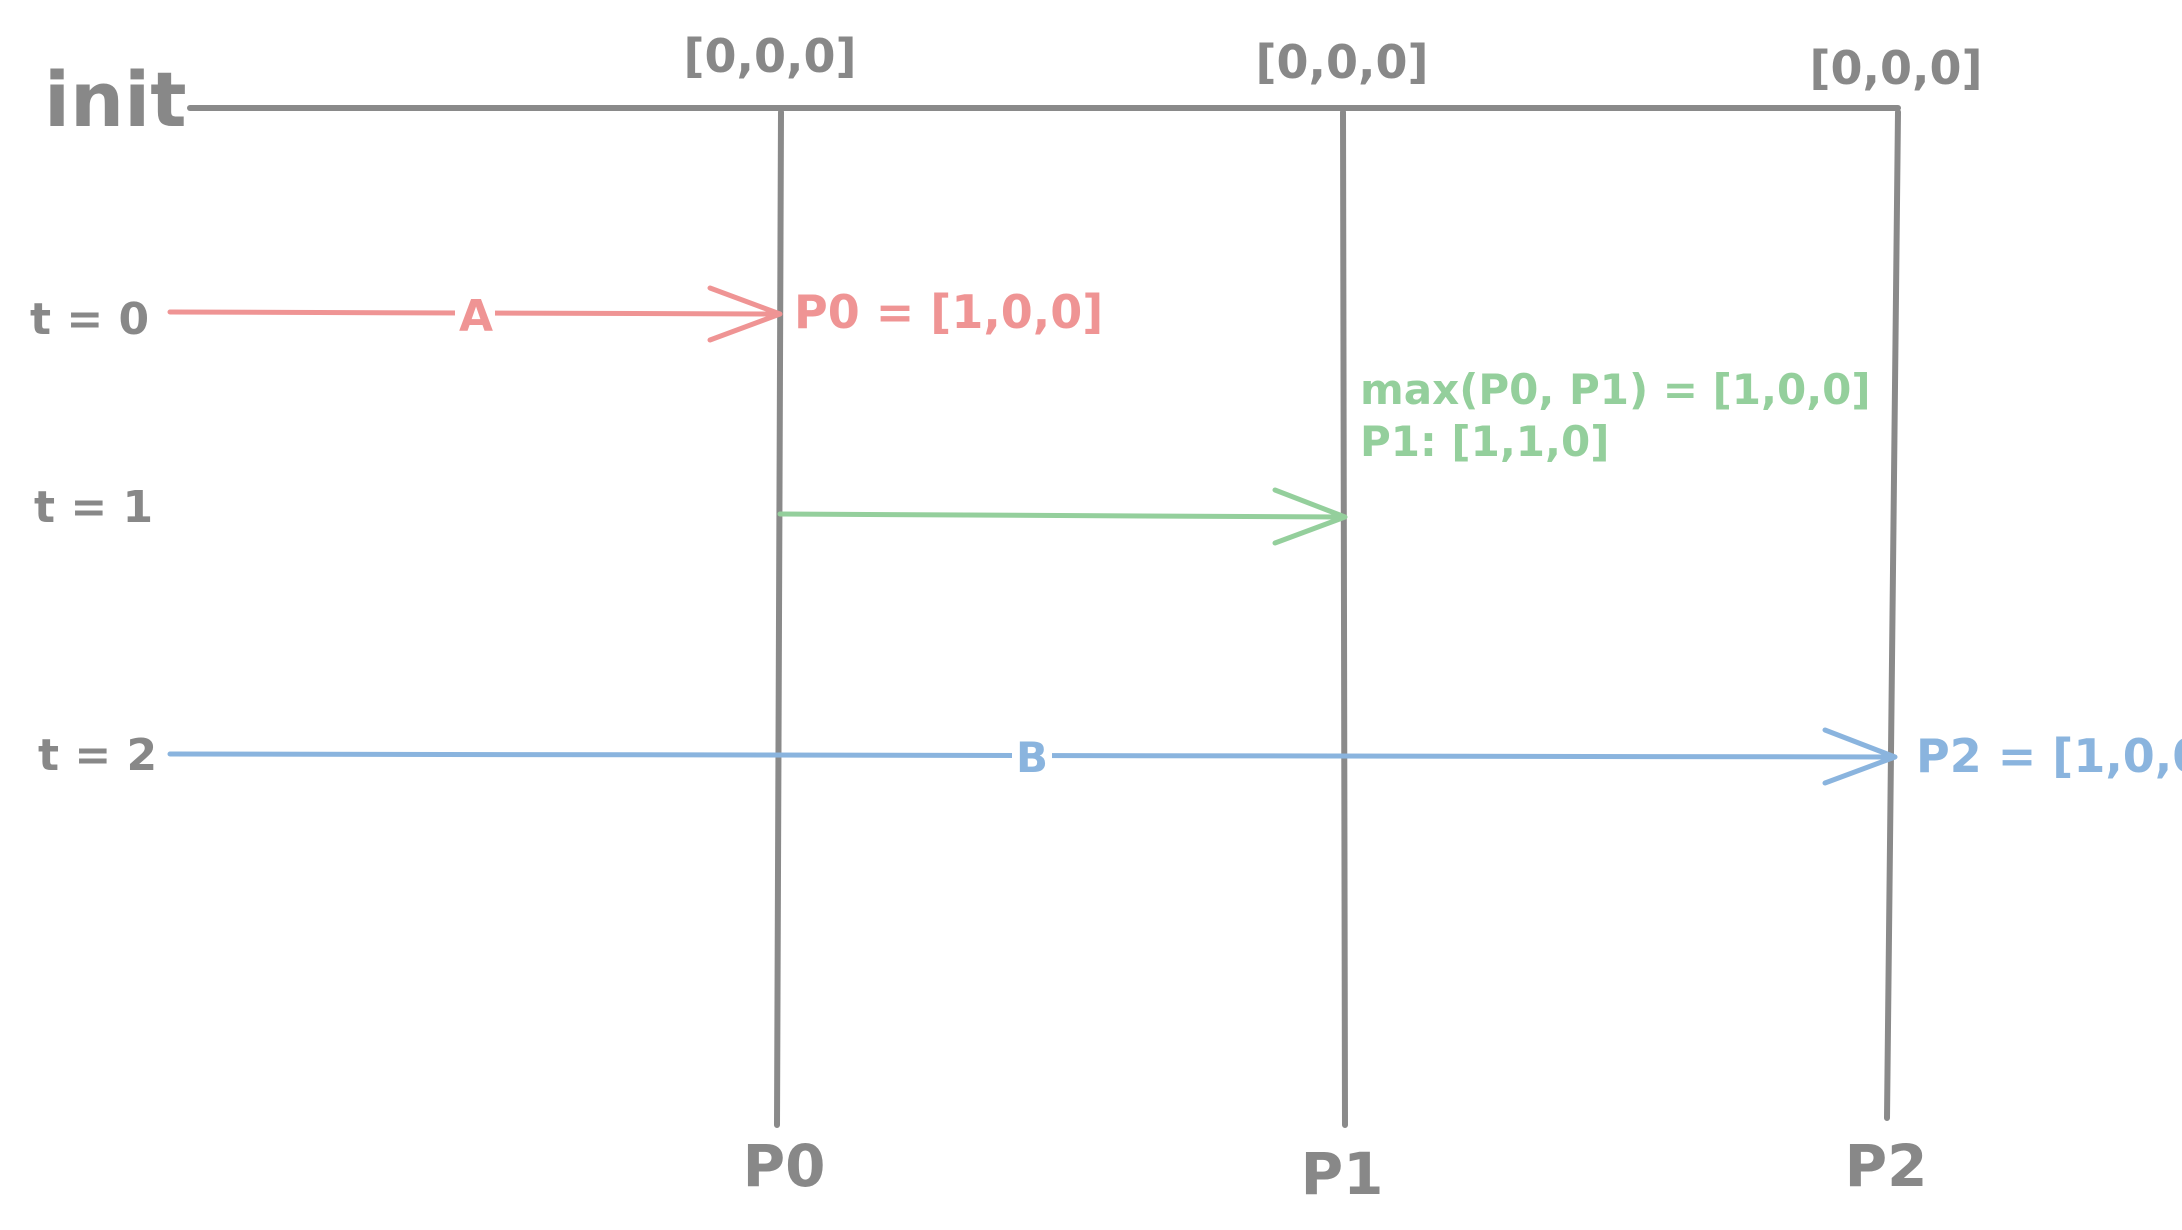  Describe the element at coordinates (1061, 515) in the screenshot. I see `sync-message-line` at that location.